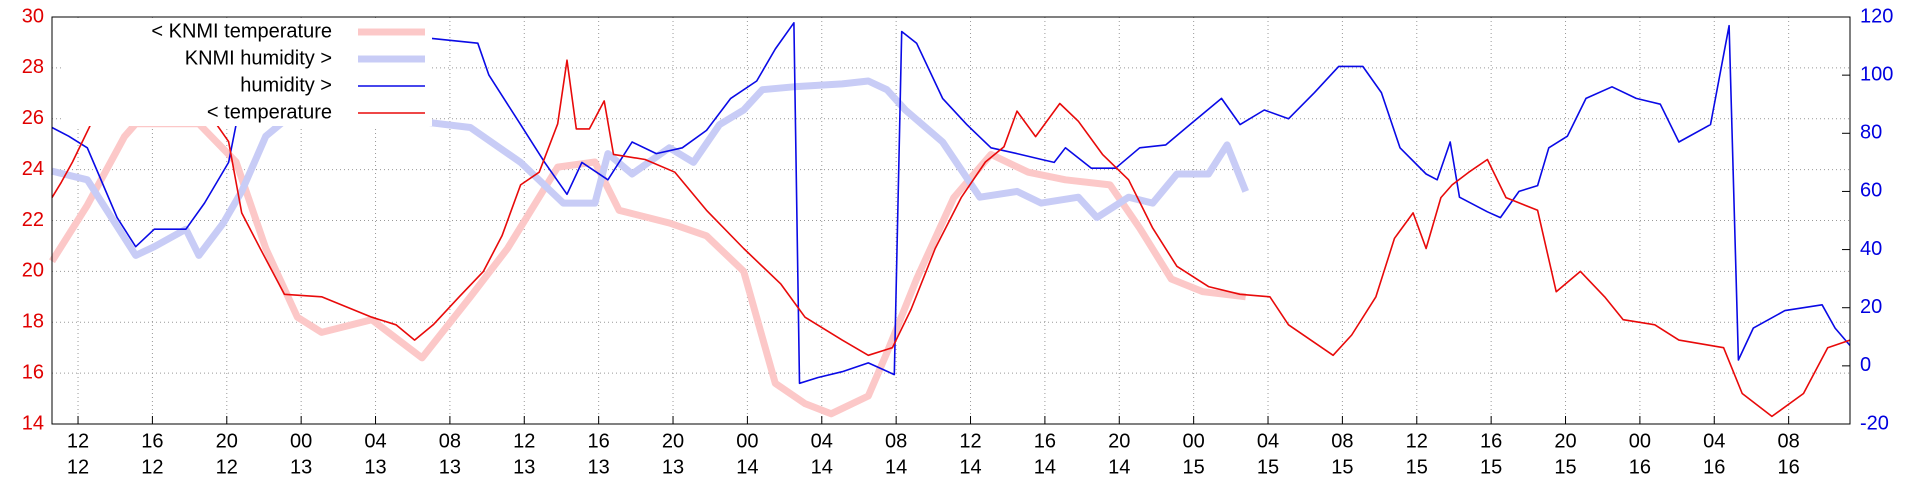  Describe the element at coordinates (1871, 249) in the screenshot. I see `y2-tick-label: 40` at that location.